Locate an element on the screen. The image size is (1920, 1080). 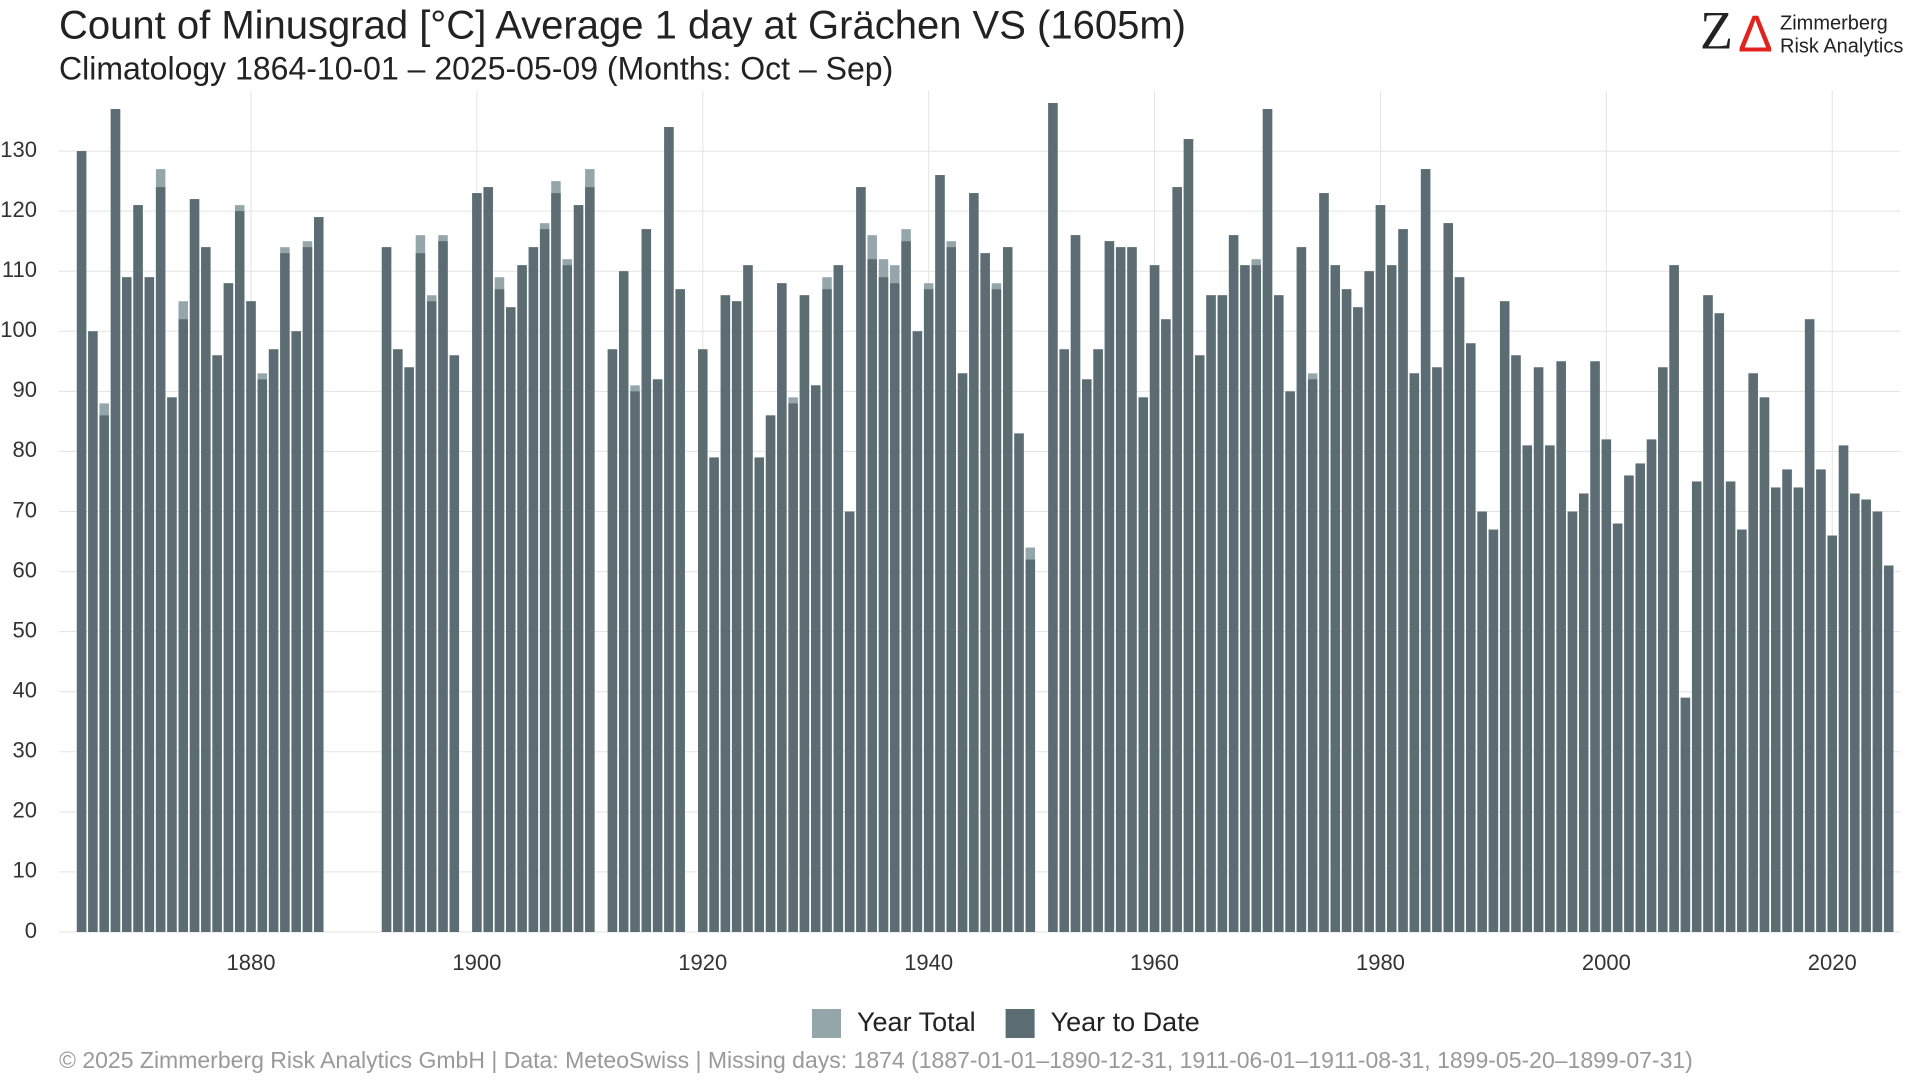
logo-name: Zimmerberg is located at coordinates (1834, 23).